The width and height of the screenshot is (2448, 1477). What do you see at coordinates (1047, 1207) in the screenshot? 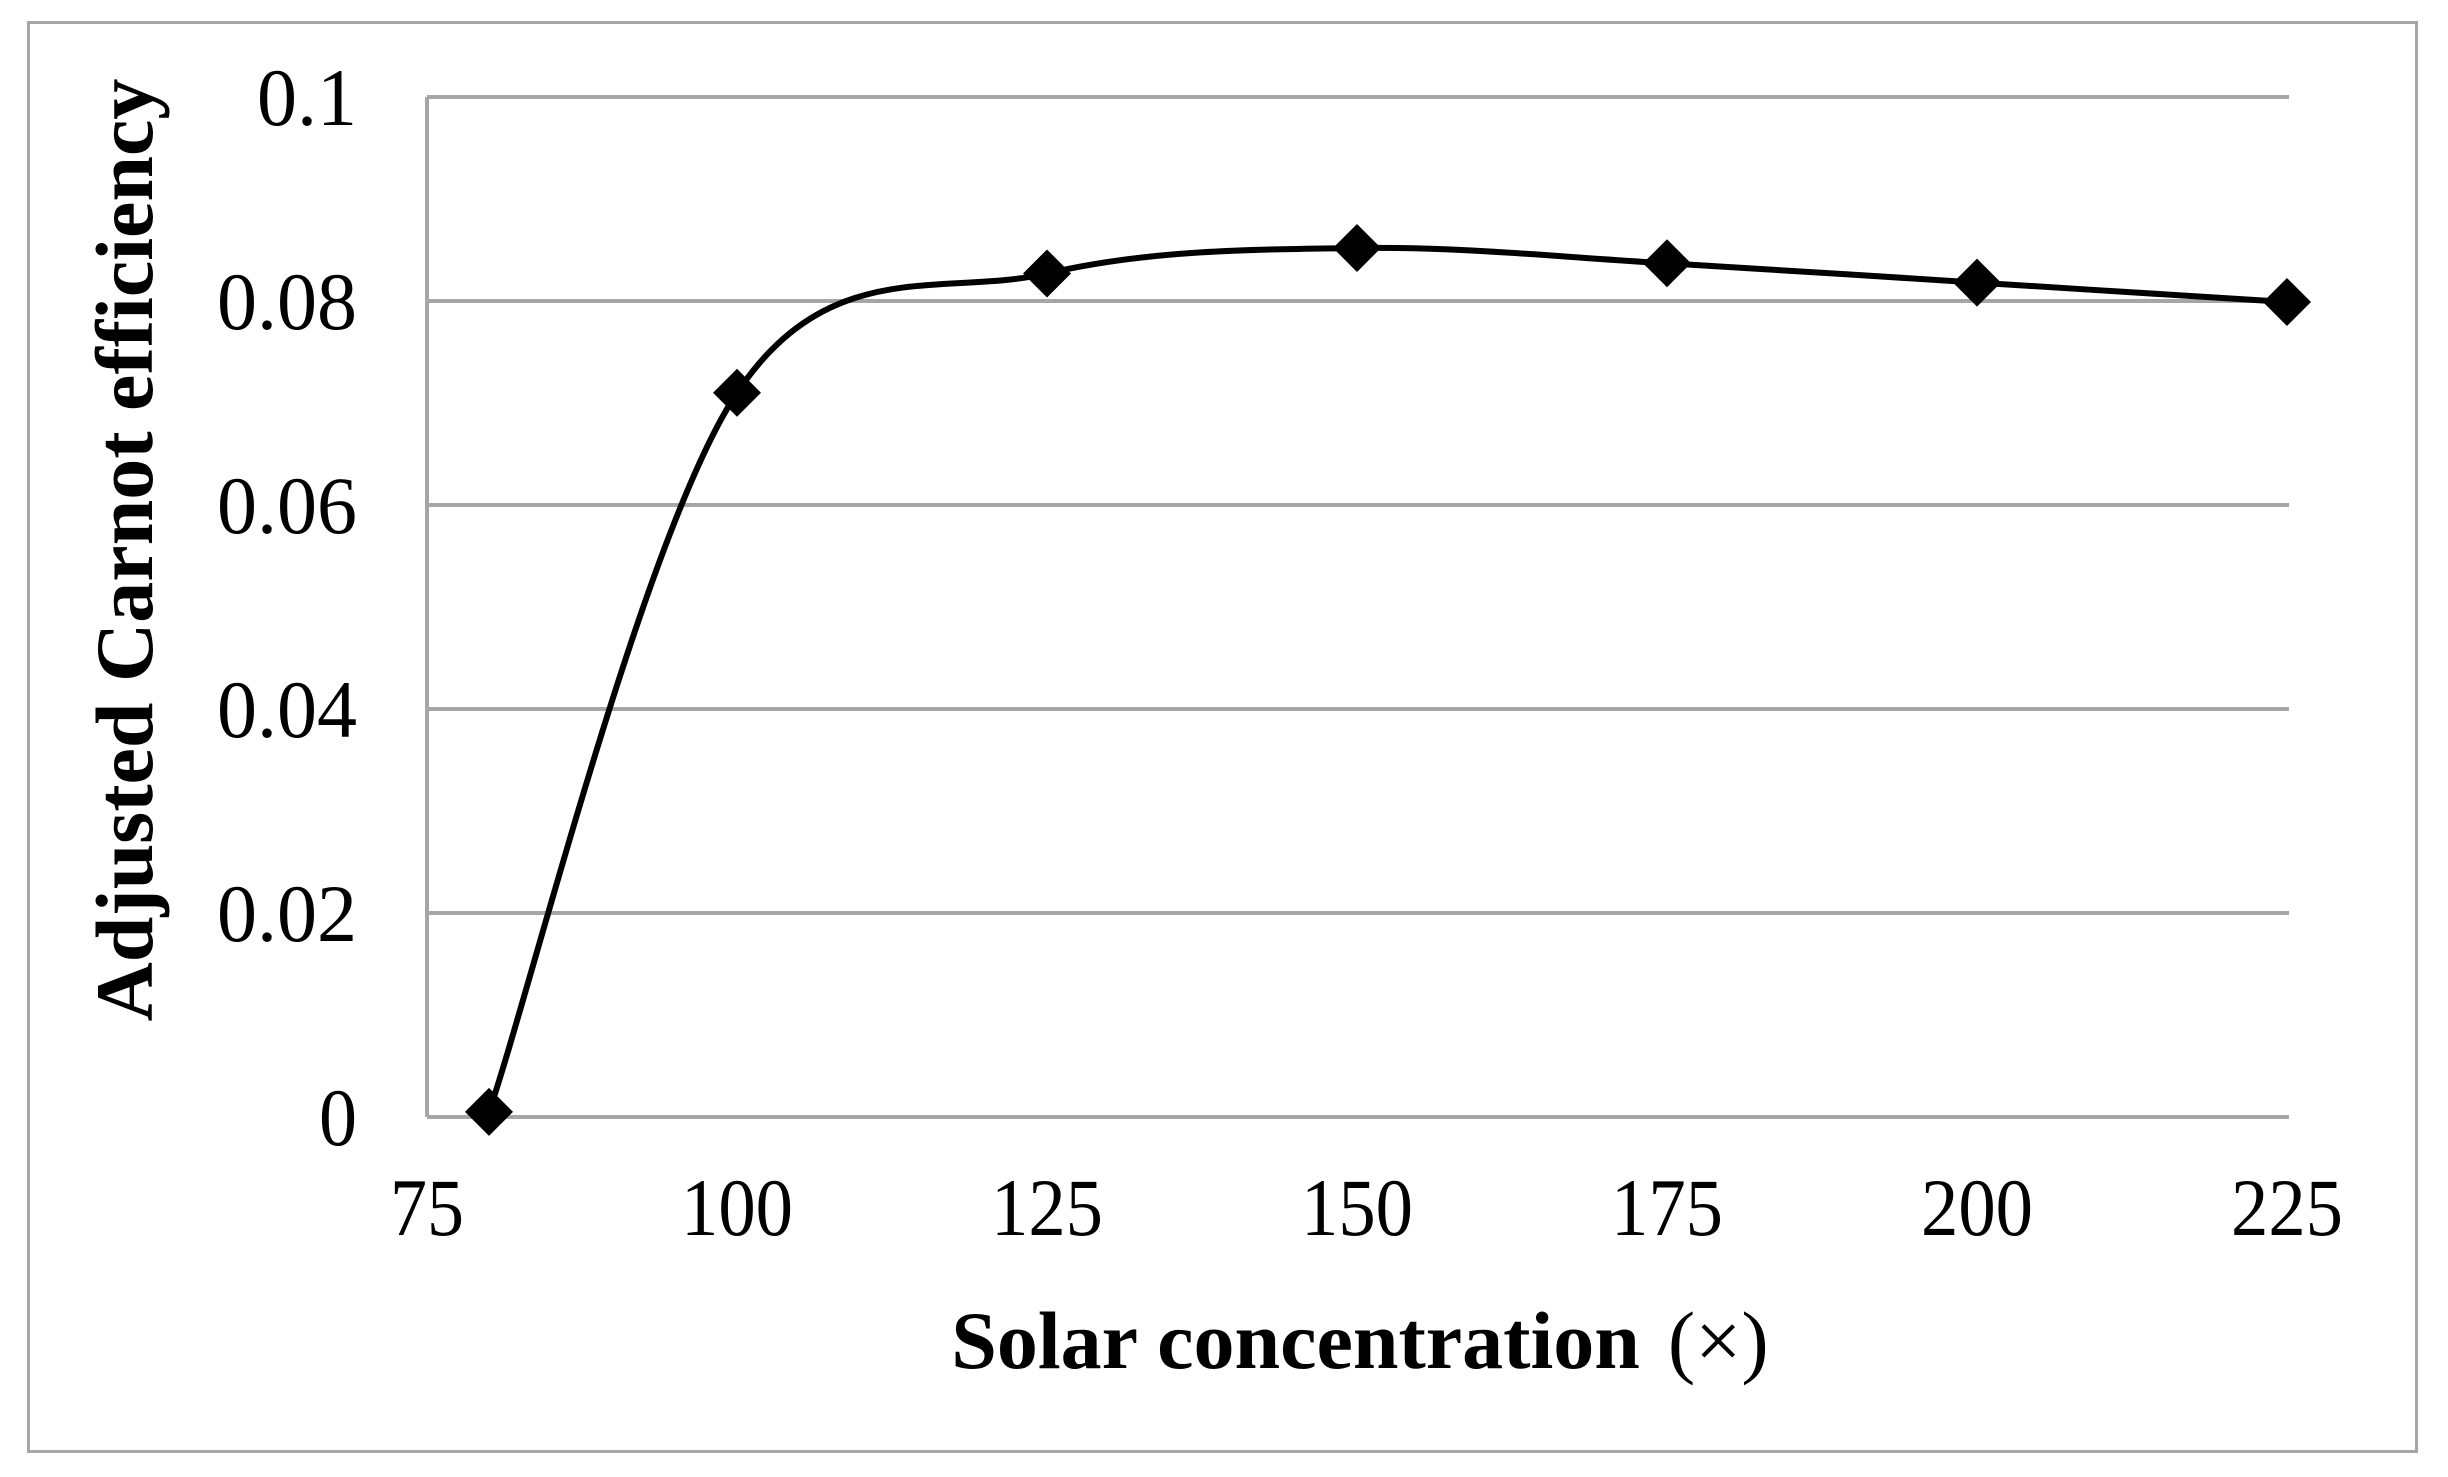
I see `x-tick-label: 125` at bounding box center [1047, 1207].